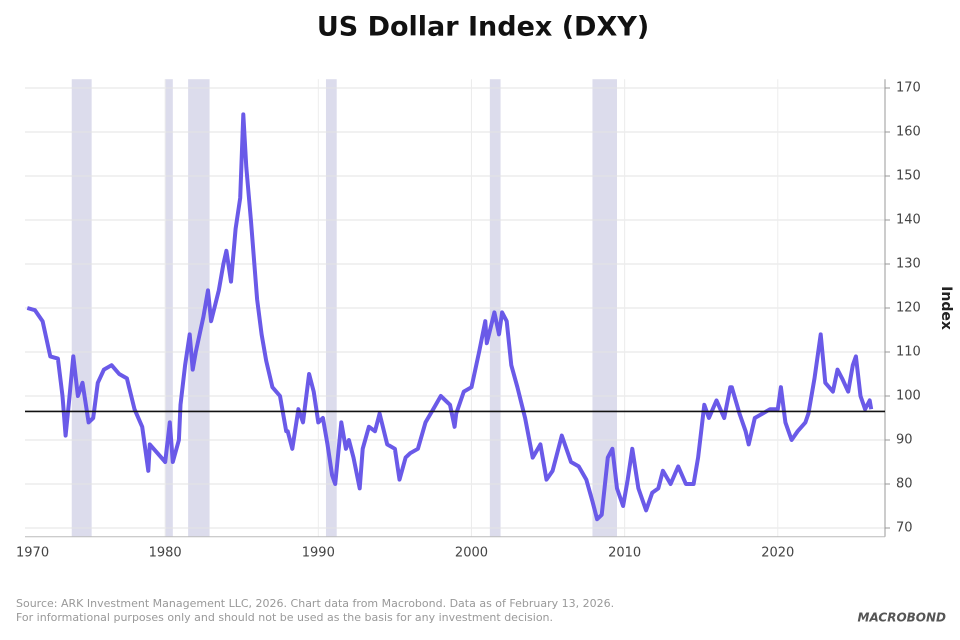 Image resolution: width=960 pixels, height=640 pixels. What do you see at coordinates (908, 396) in the screenshot?
I see `y-tick-label: 100` at bounding box center [908, 396].